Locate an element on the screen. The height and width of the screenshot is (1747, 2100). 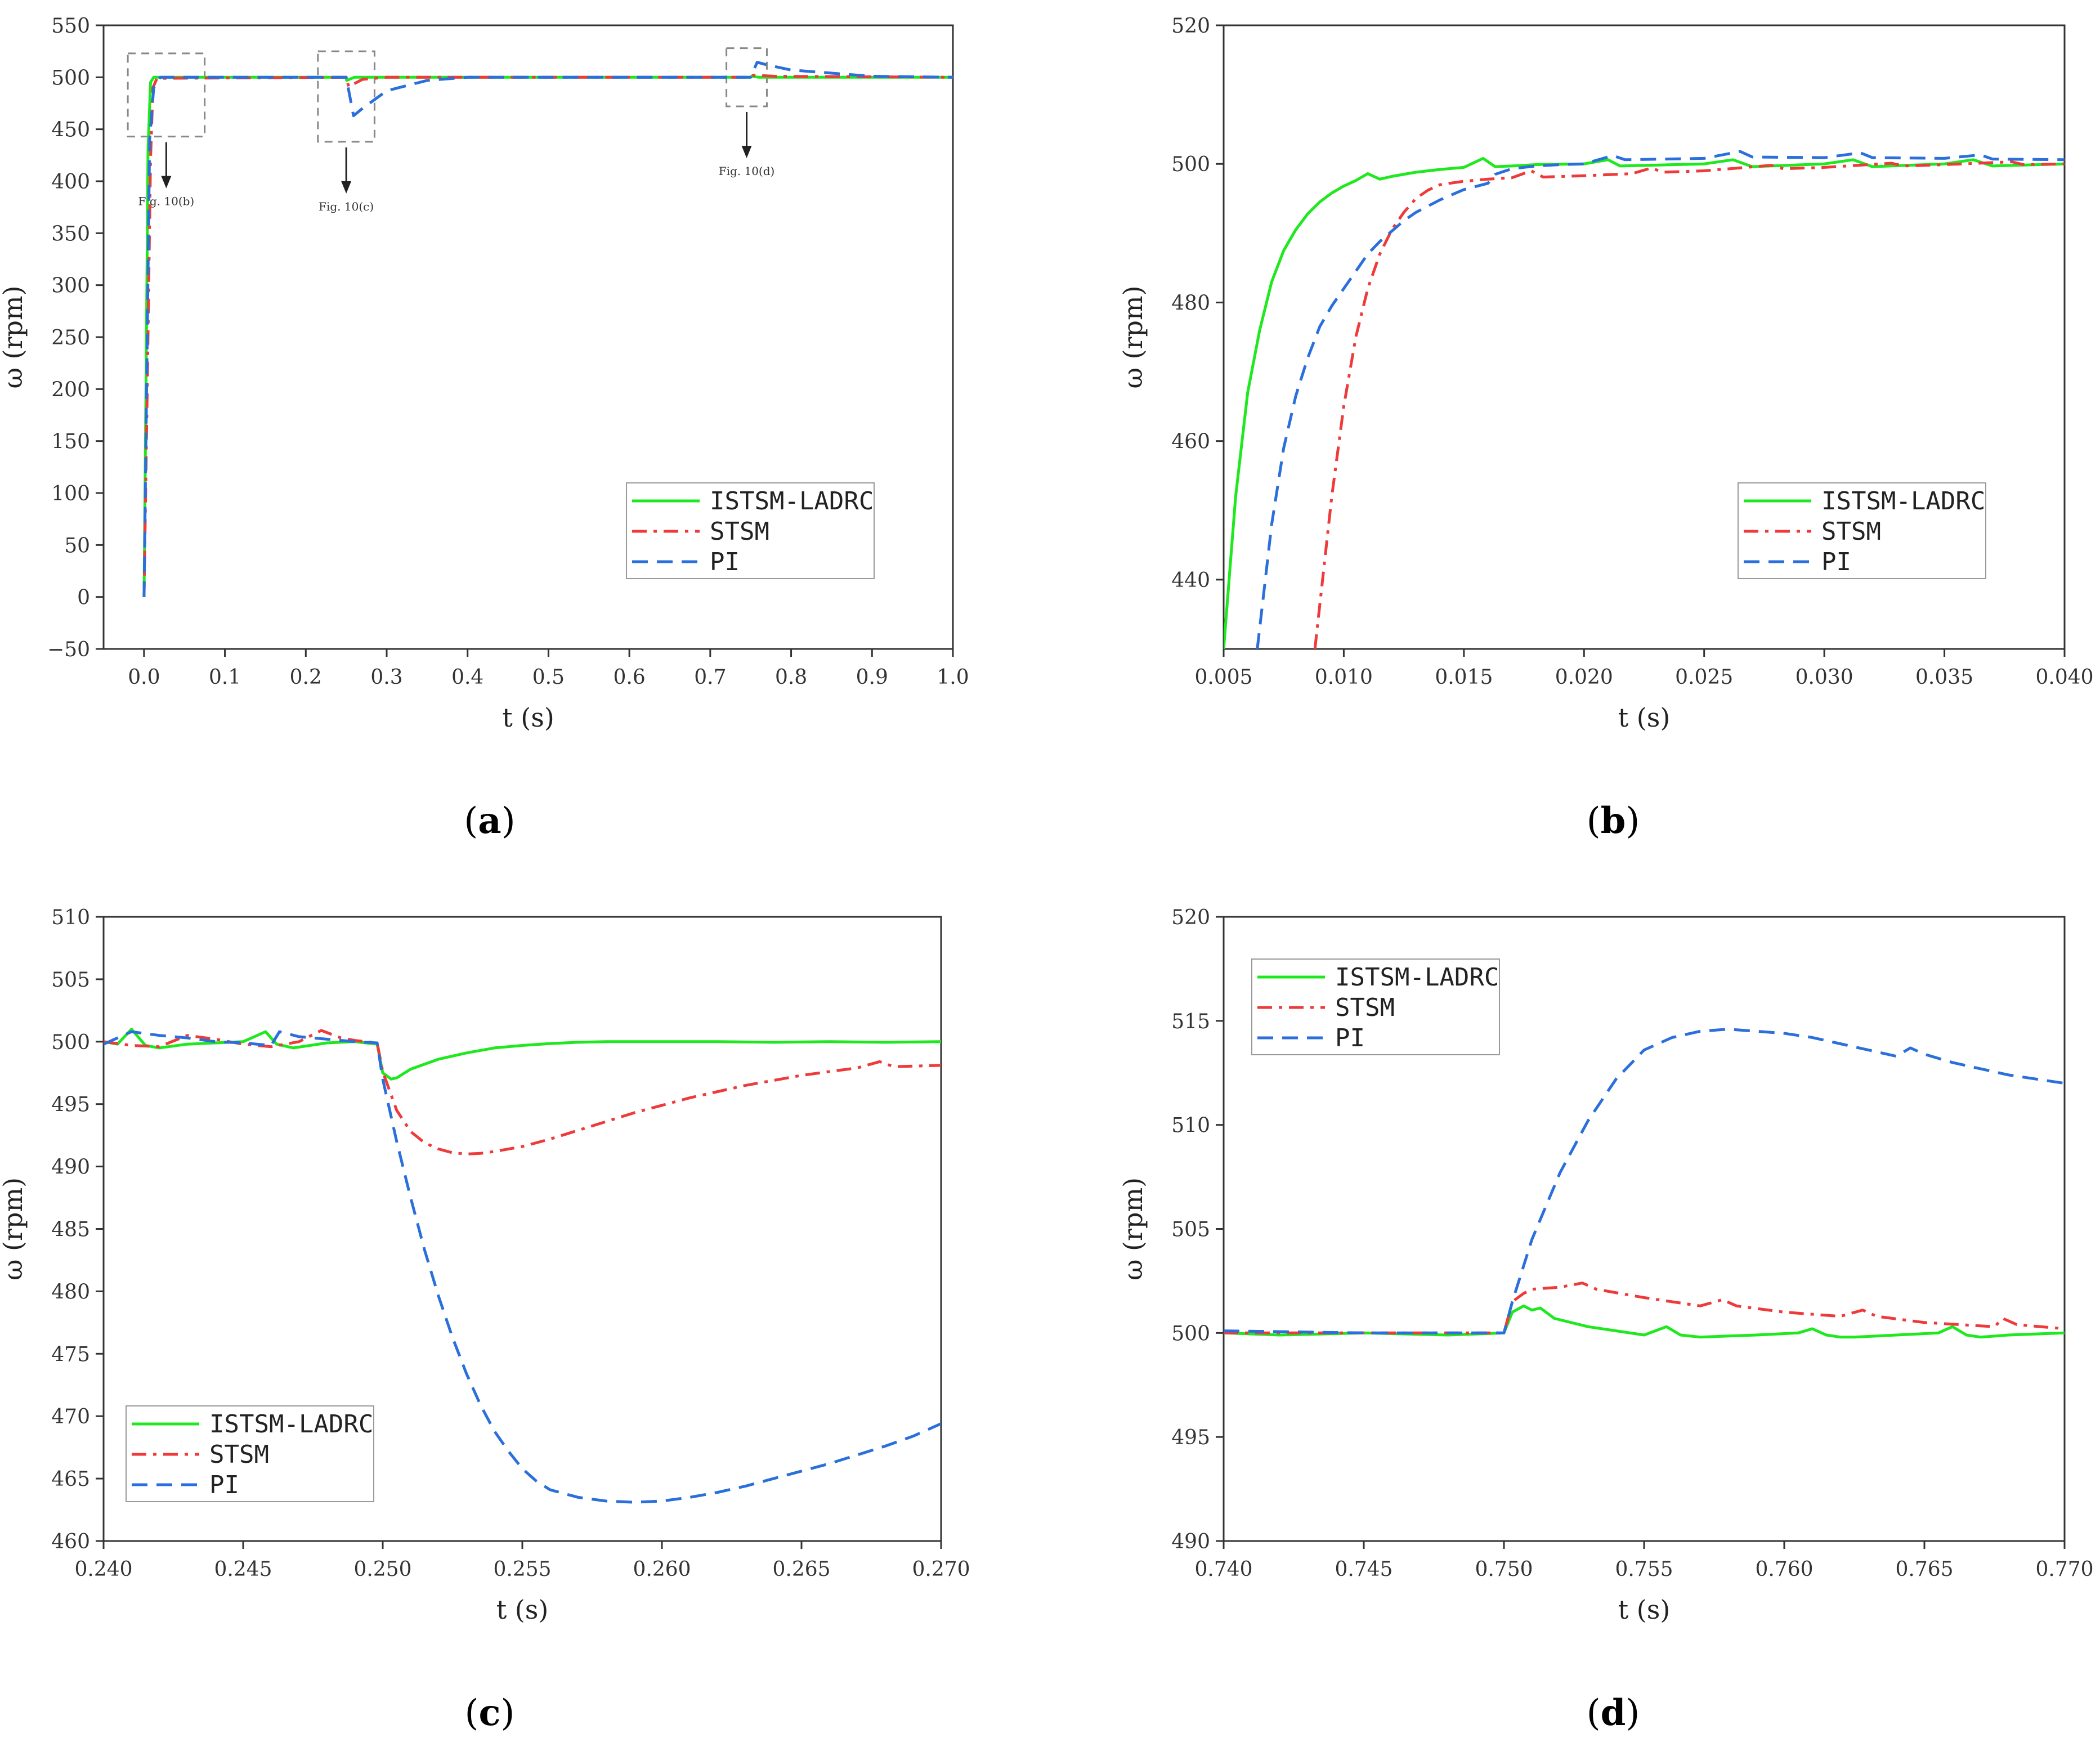
x-tick-label: 0.015 is located at coordinates (1464, 677).